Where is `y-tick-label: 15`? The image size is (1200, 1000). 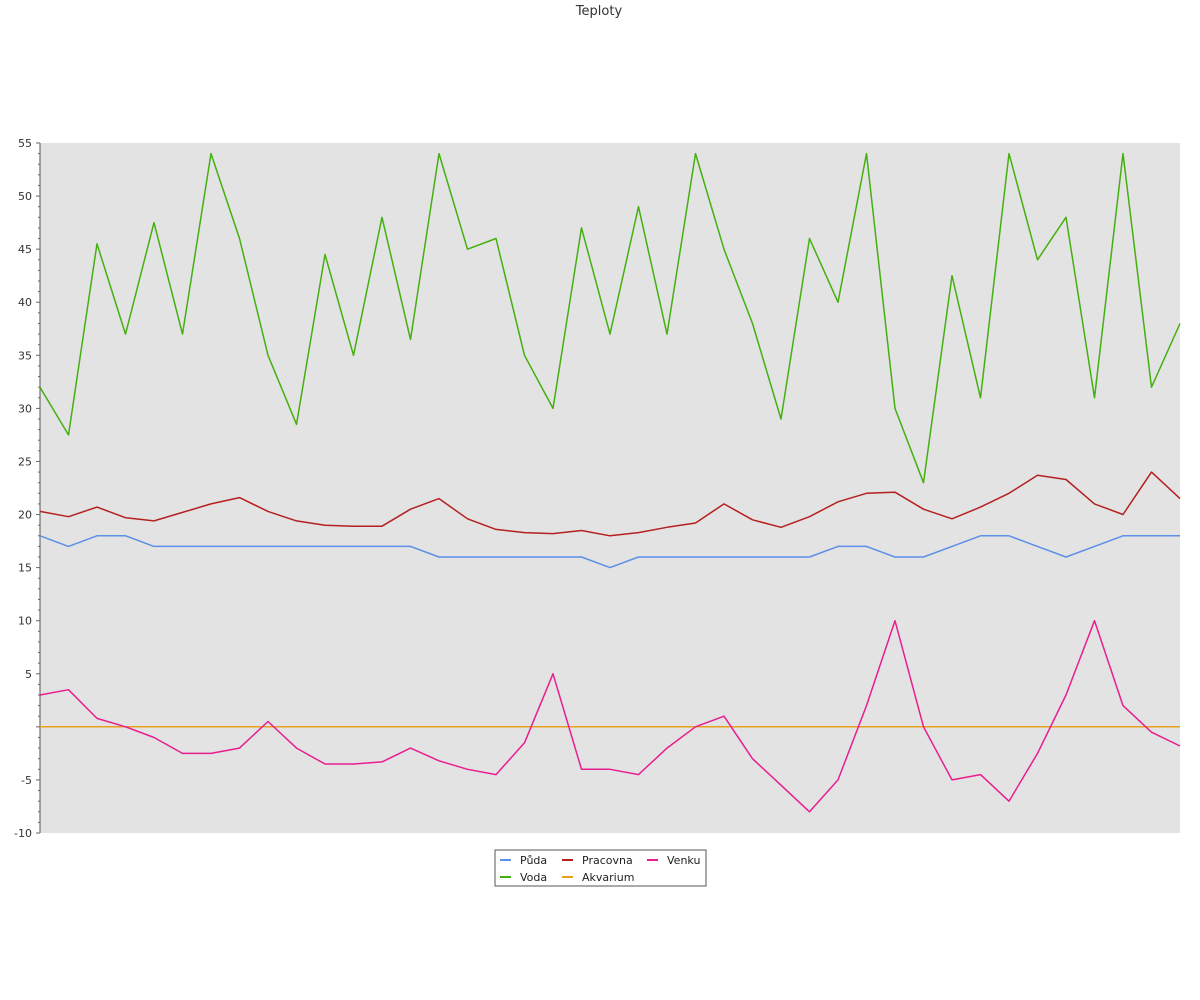 y-tick-label: 15 is located at coordinates (25, 568).